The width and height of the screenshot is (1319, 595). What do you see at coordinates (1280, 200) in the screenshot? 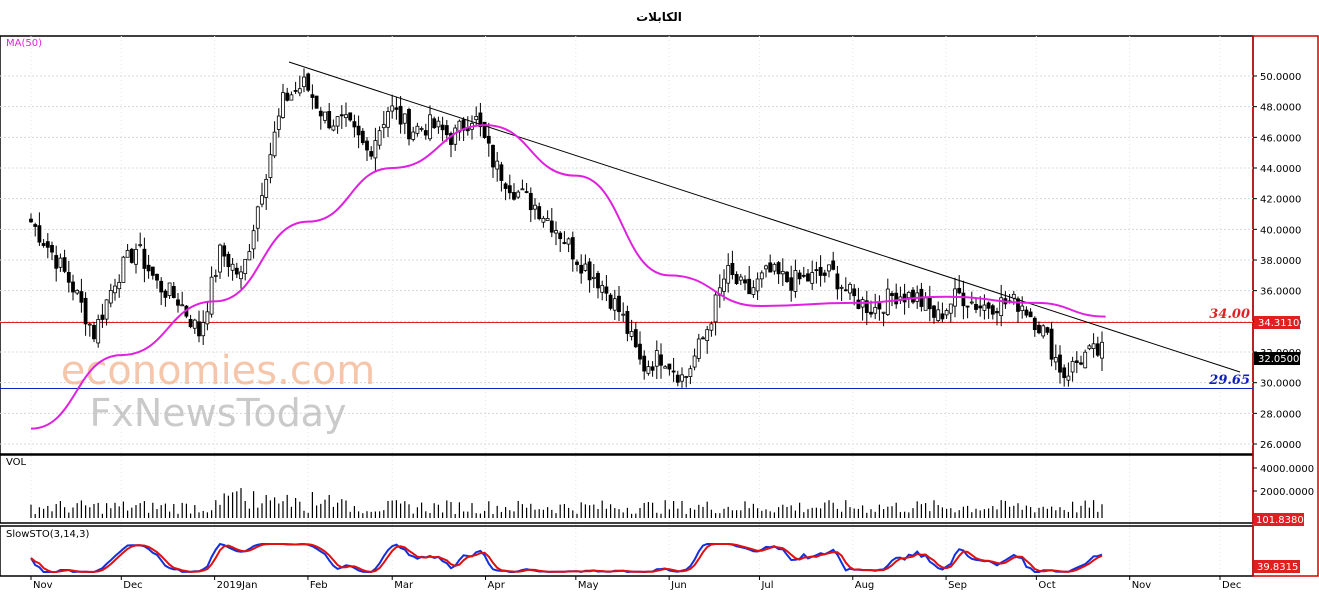
I see `price-tick-label: 42.0000` at bounding box center [1280, 200].